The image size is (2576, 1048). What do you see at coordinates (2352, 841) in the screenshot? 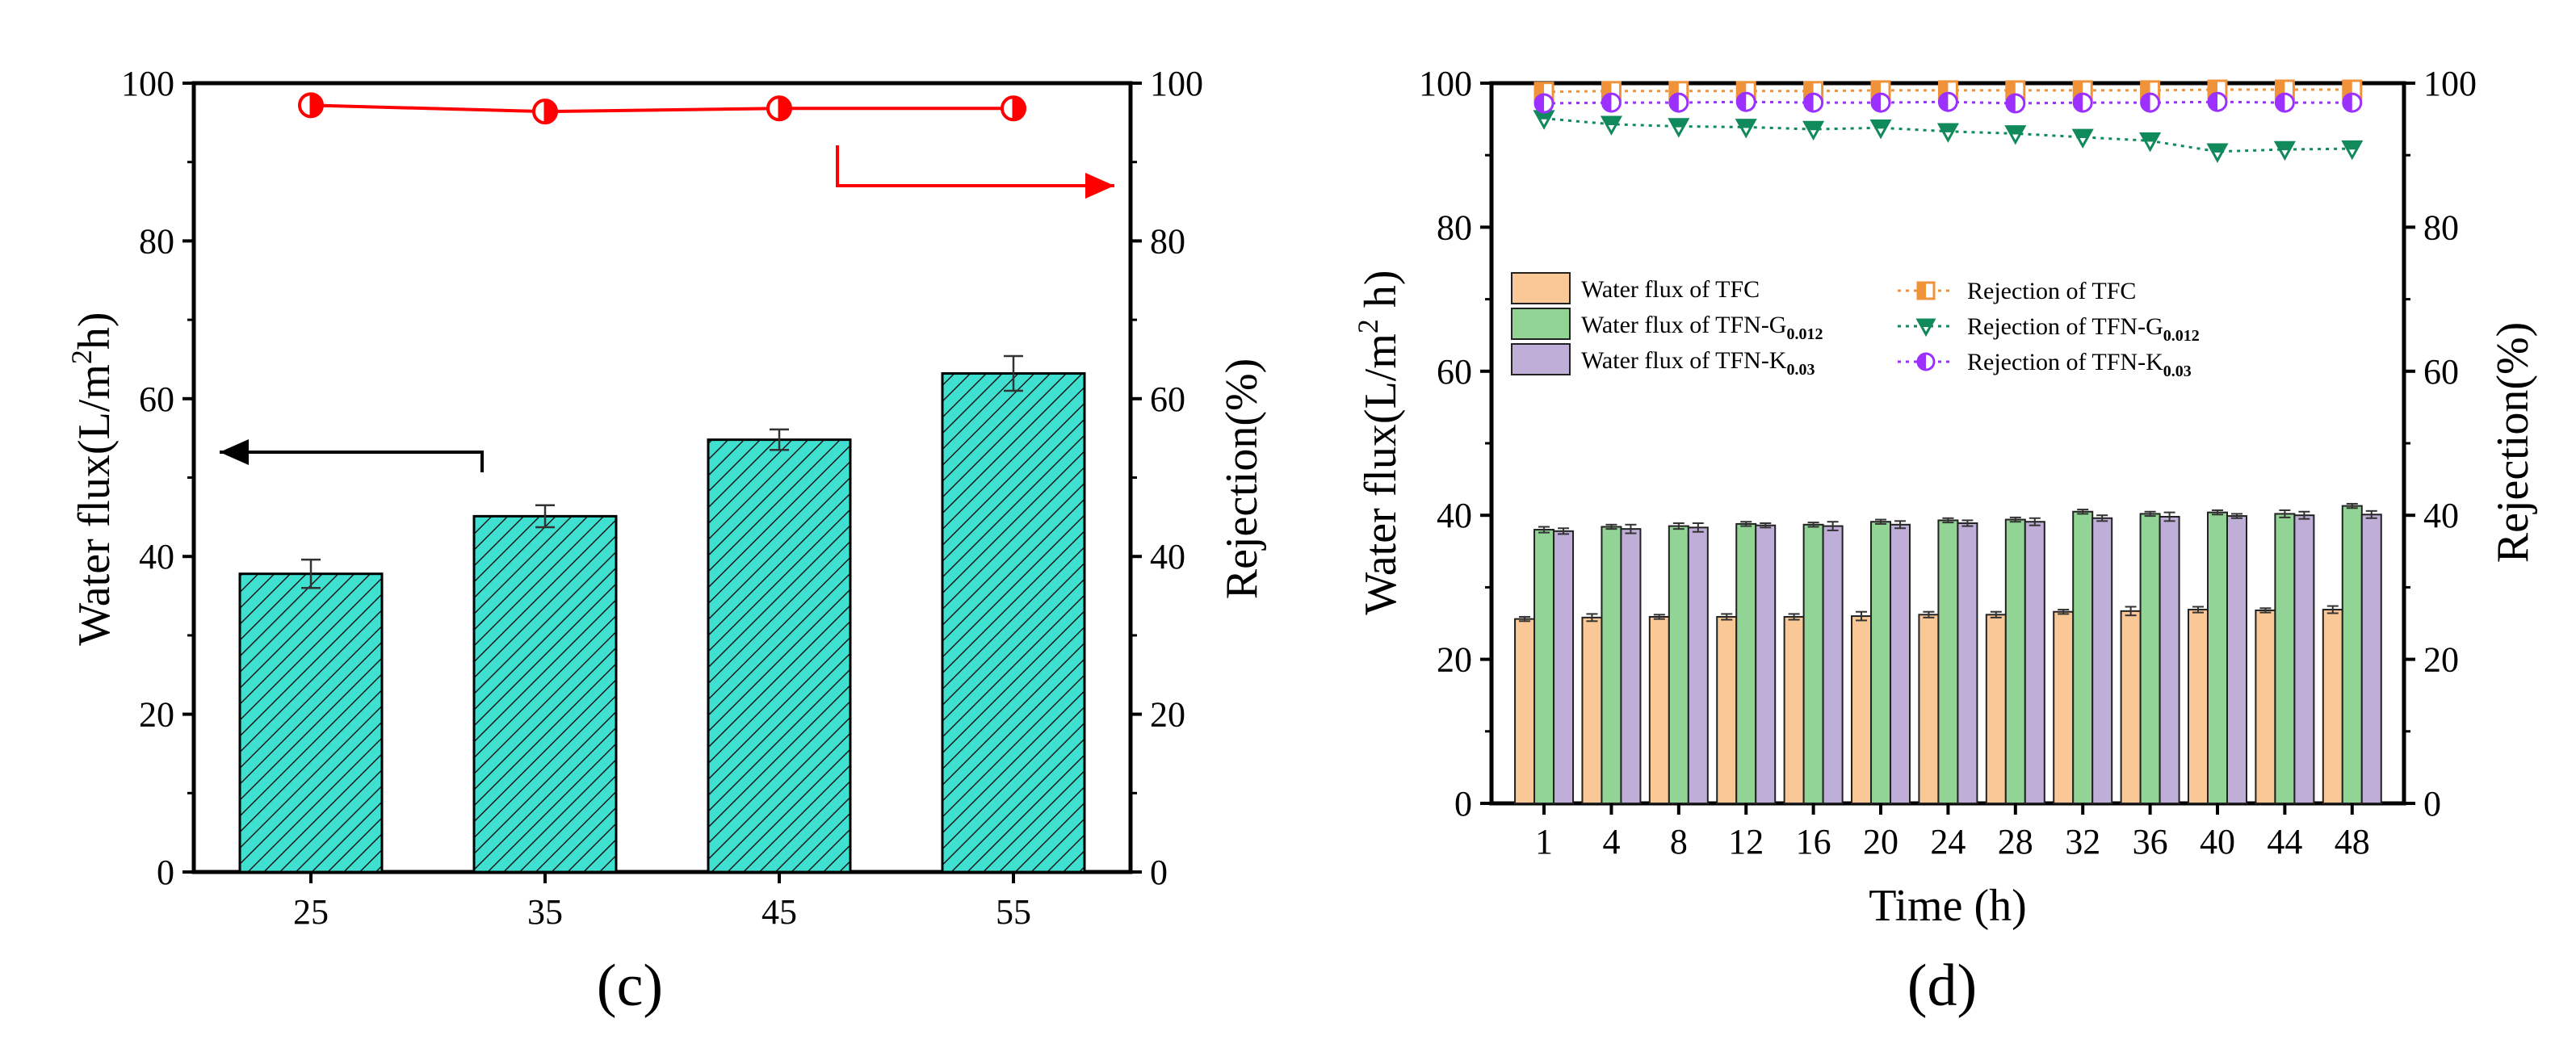
I see `x-tick-label: 48` at bounding box center [2352, 841].